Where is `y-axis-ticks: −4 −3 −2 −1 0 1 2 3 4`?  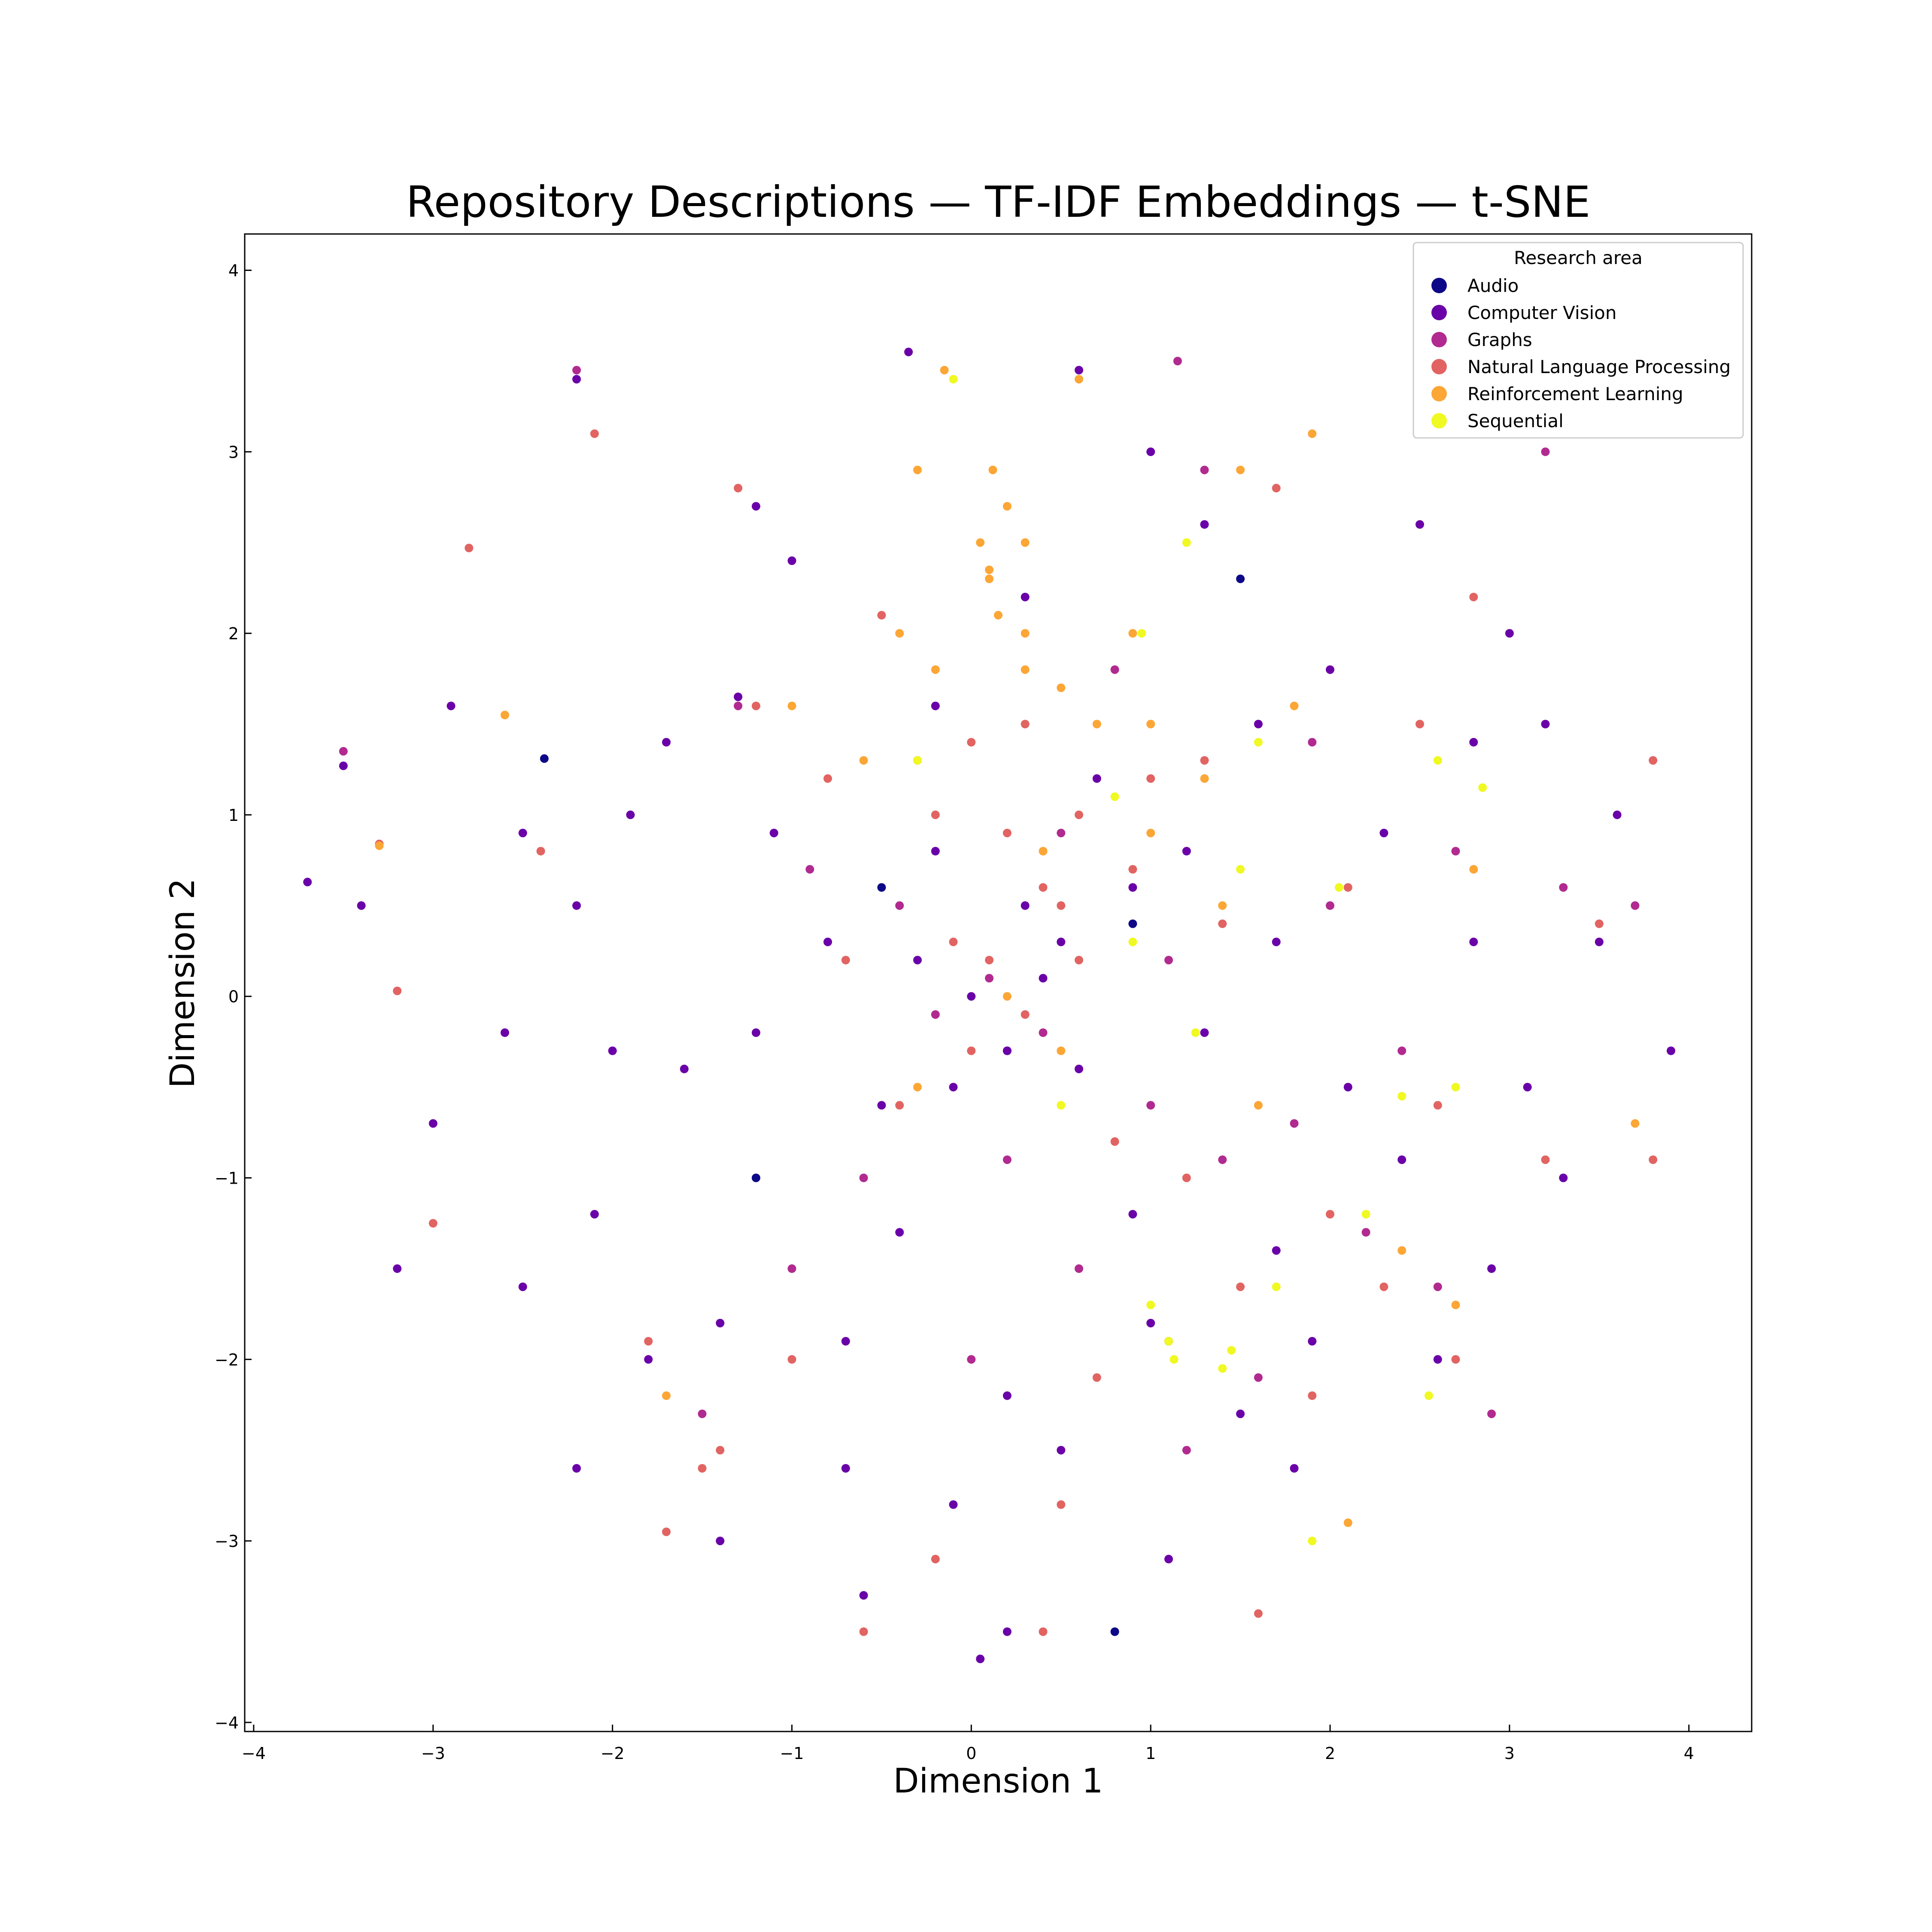 y-axis-ticks: −4 −3 −2 −1 0 1 2 3 4 is located at coordinates (233, 996).